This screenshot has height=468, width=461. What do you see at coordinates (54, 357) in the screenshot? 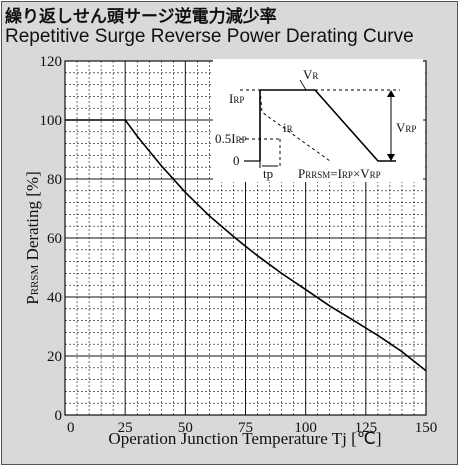
I see `y-tick-label: 20` at bounding box center [54, 357].